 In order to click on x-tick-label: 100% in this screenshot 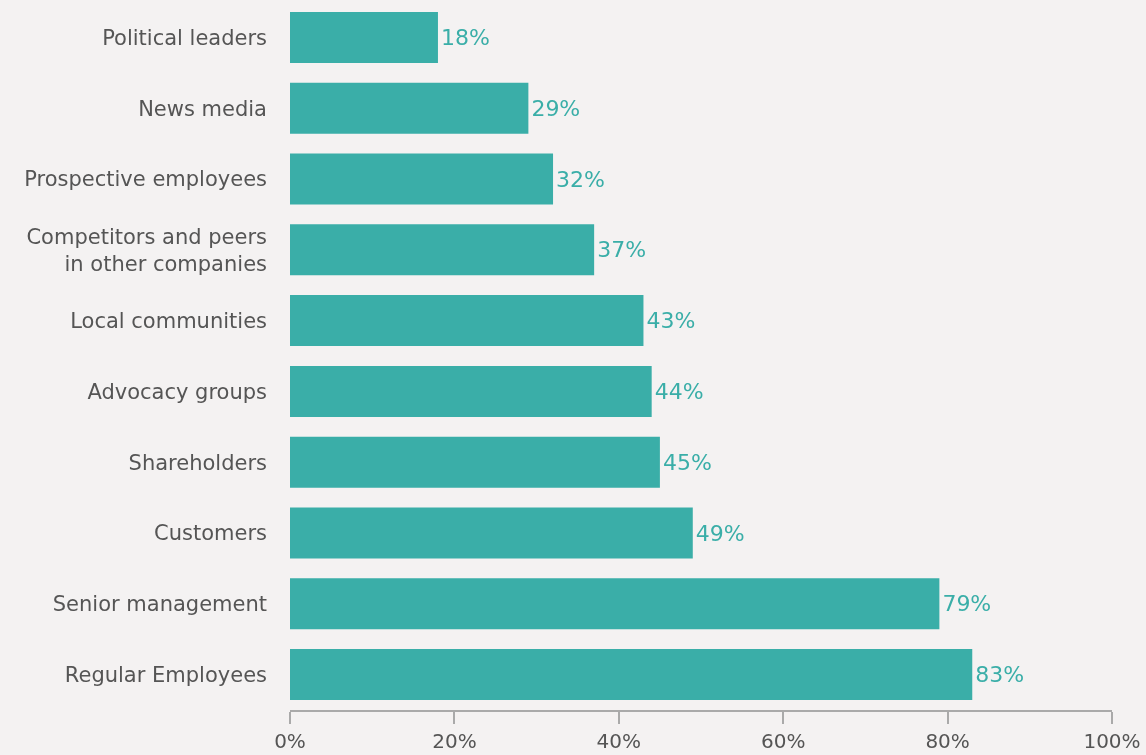, I will do `click(1112, 741)`.